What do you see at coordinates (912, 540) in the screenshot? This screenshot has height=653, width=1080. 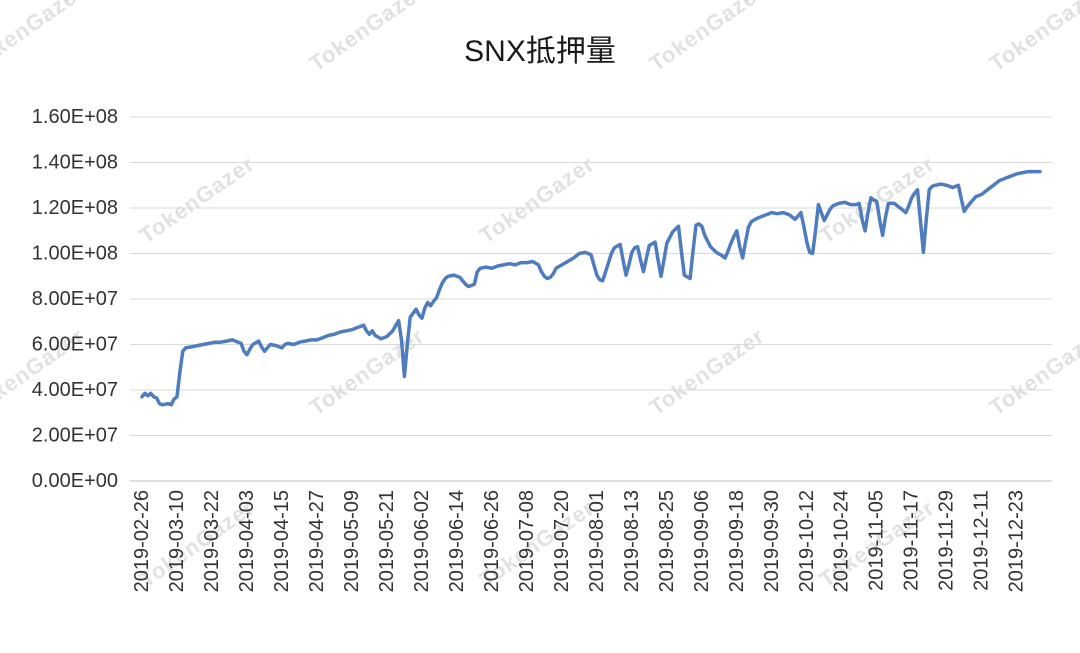 I see `x-axis-tick-label: 2019-11-17` at bounding box center [912, 540].